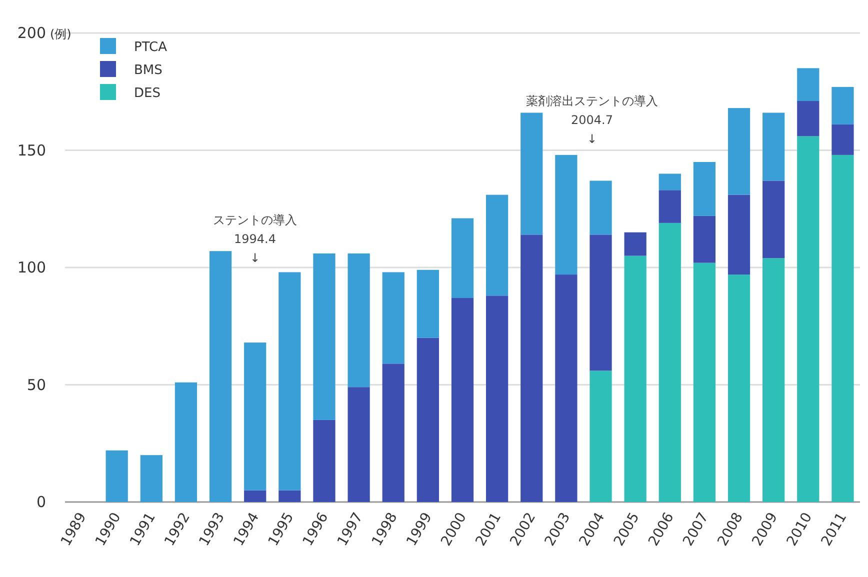 The height and width of the screenshot is (577, 868). Describe the element at coordinates (592, 120) in the screenshot. I see `annotation: 薬剤溶出ステントの導入 2004.7 ↓` at that location.